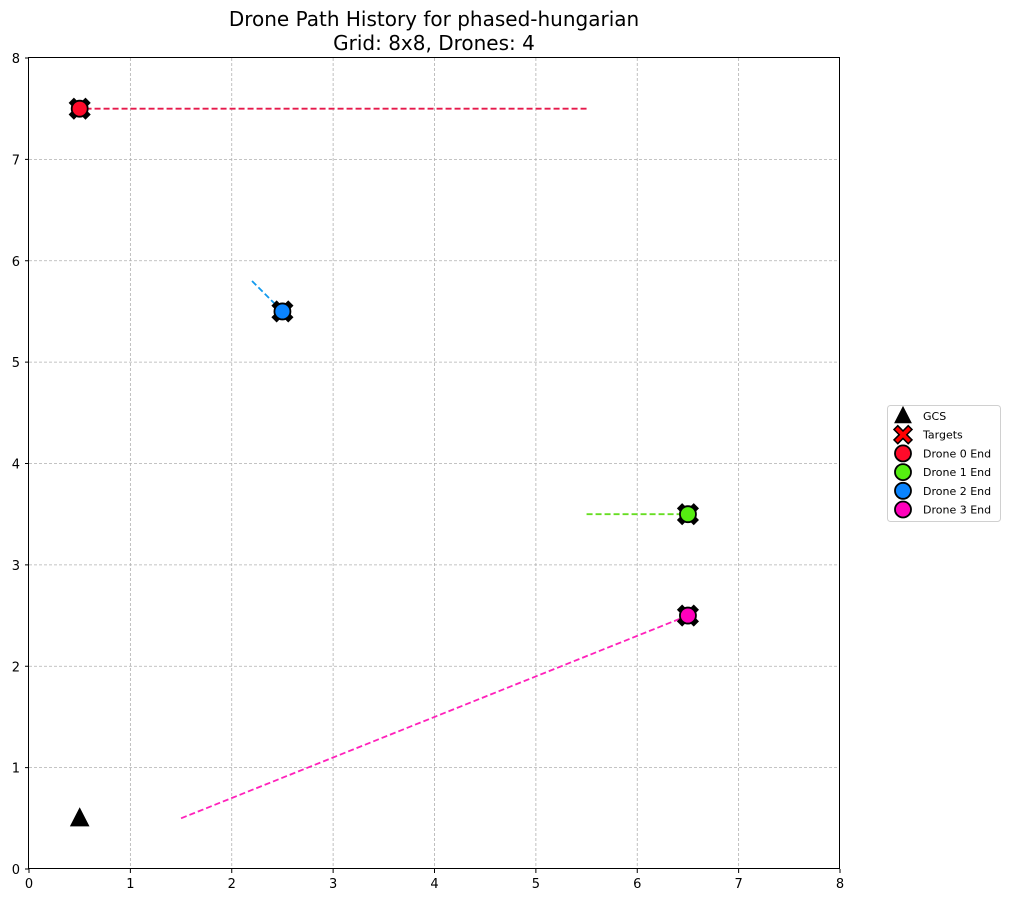  Describe the element at coordinates (942, 435) in the screenshot. I see `legend-targets-label: Targets` at that location.